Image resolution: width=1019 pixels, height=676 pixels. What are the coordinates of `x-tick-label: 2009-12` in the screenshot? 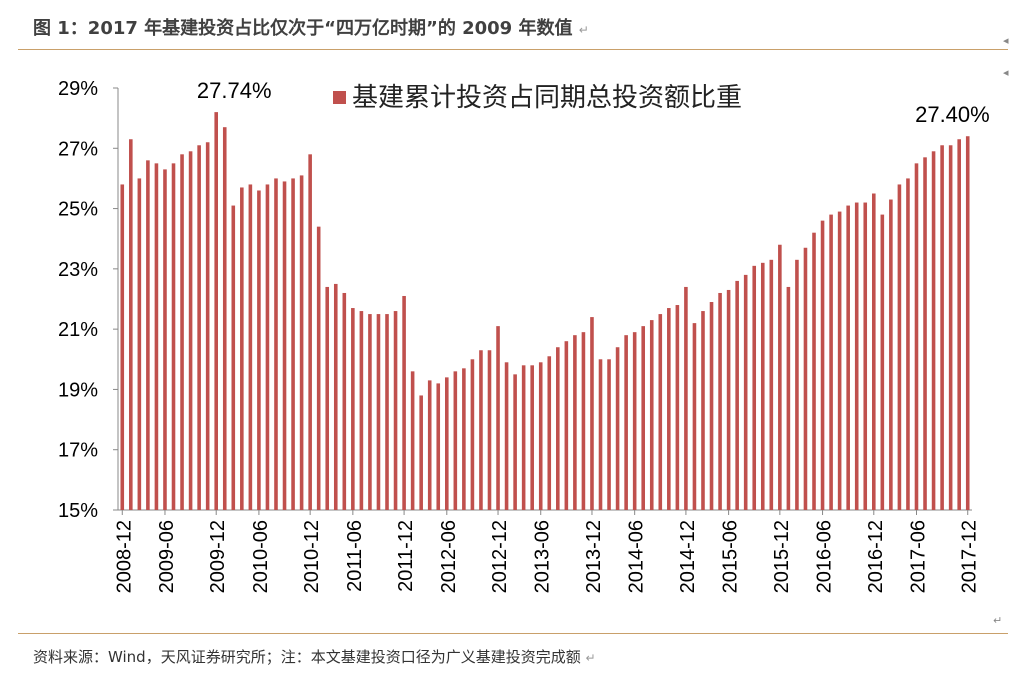 It's located at (218, 556).